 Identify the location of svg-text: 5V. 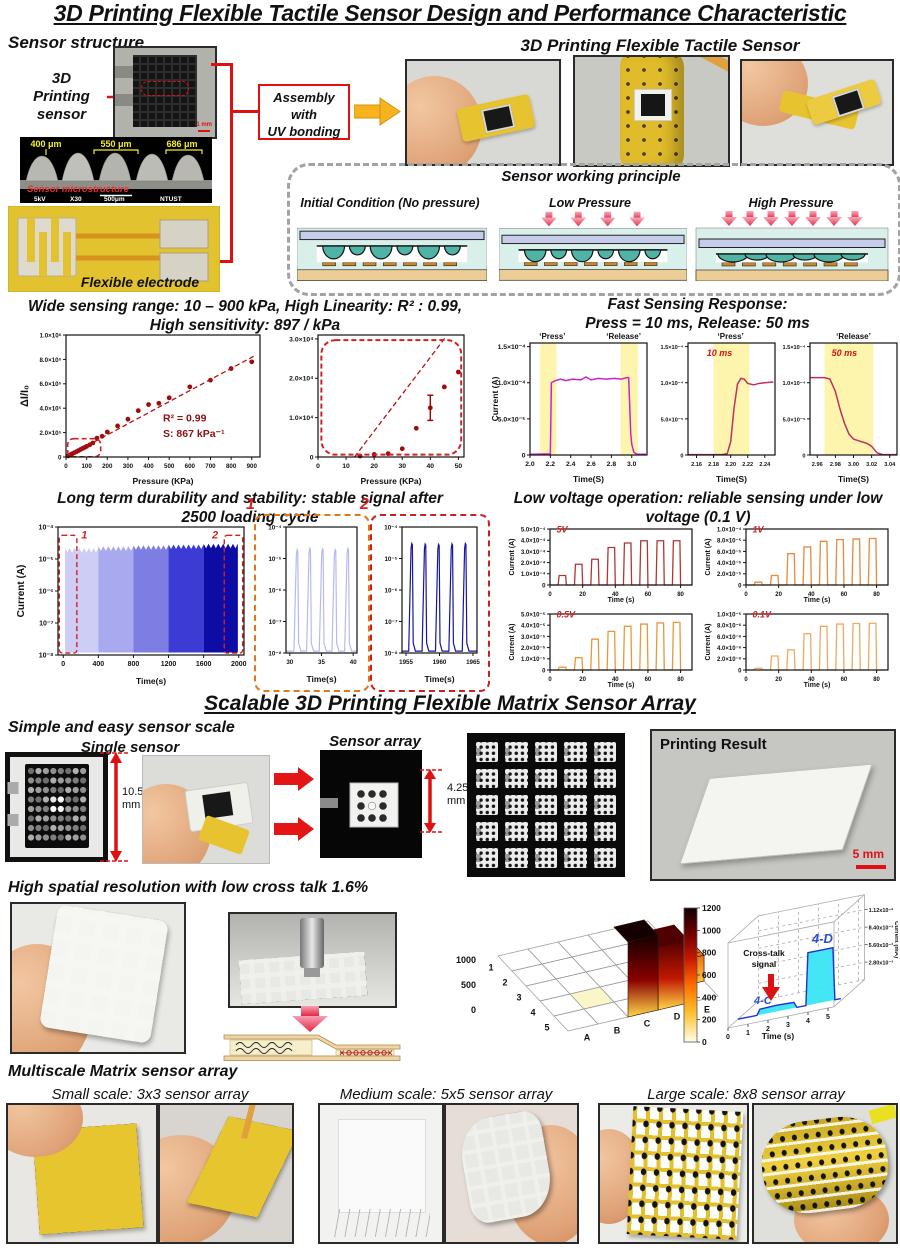
(563, 529).